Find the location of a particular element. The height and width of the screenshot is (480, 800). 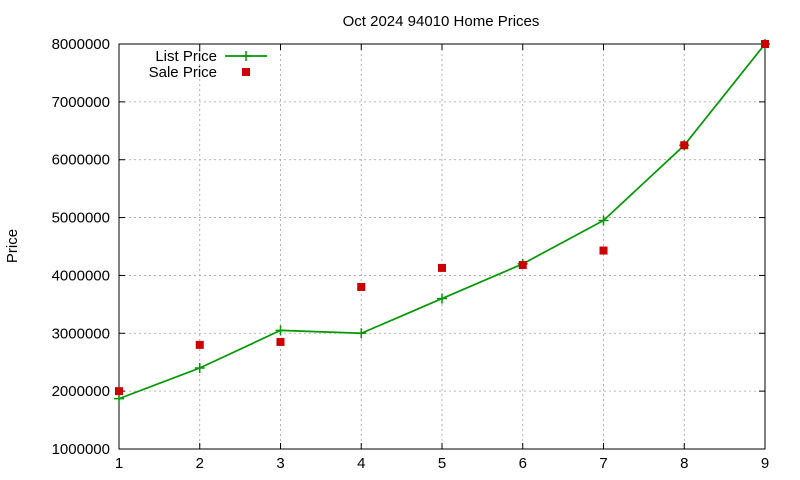

x-tick-label: 2 is located at coordinates (200, 463).